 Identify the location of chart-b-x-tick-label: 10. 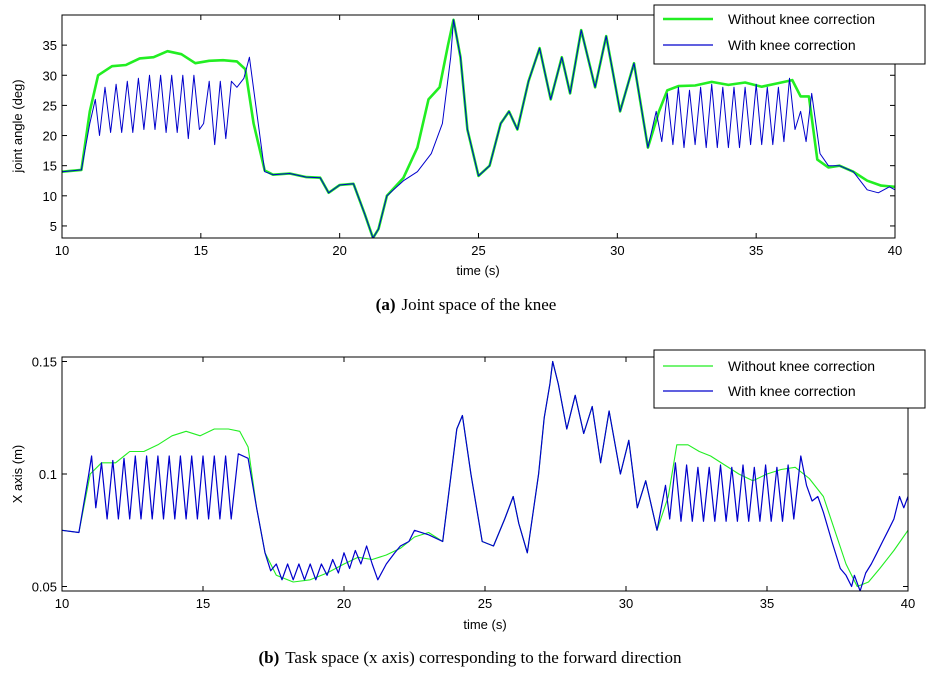
(62, 603).